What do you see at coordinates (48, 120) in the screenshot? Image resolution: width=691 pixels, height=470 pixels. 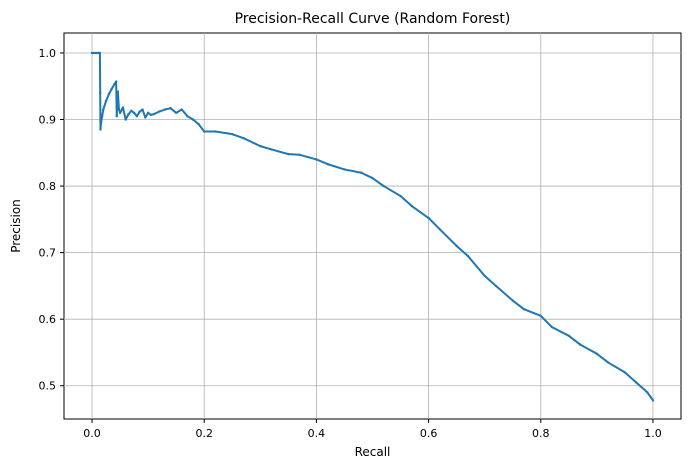 I see `y-tick-label: 0.9` at bounding box center [48, 120].